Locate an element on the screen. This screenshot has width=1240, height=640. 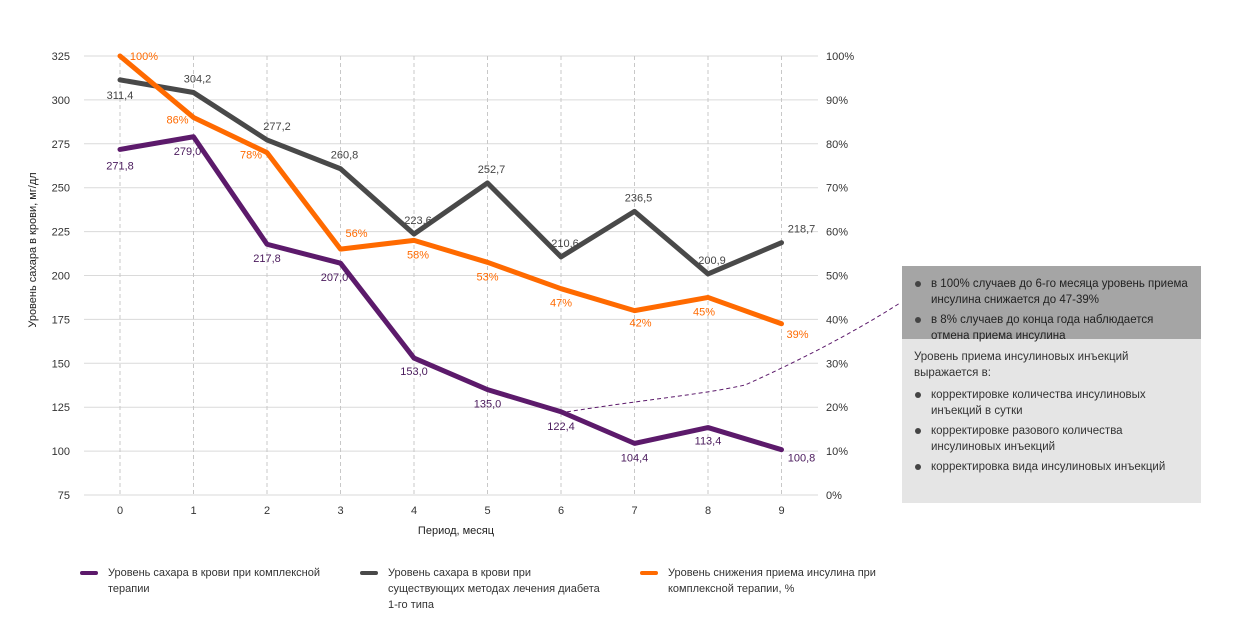
data-label: 304,2 is located at coordinates (198, 80).